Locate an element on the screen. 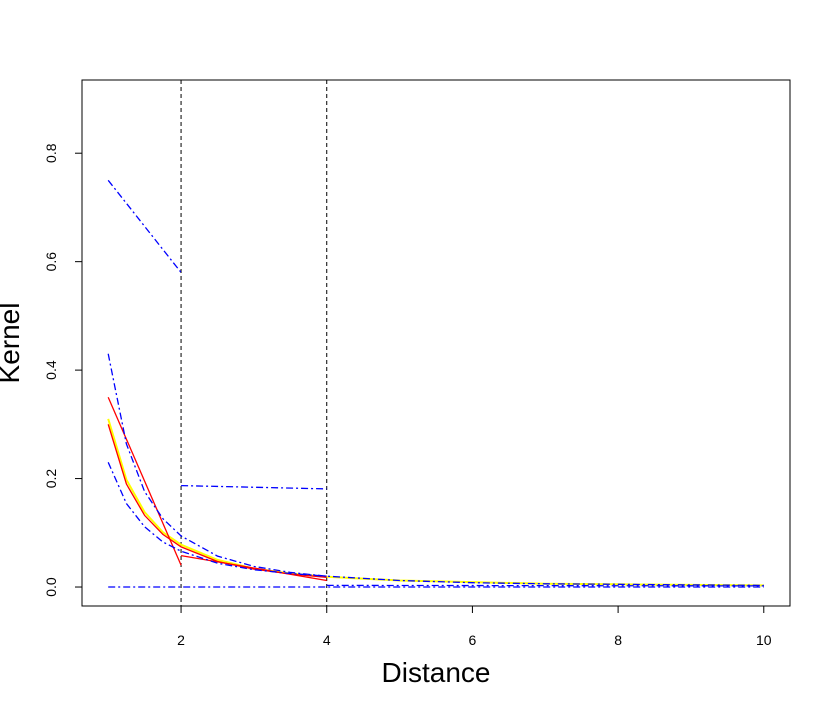 This screenshot has width=830, height=708. x-axis-label: Distance is located at coordinates (436, 672).